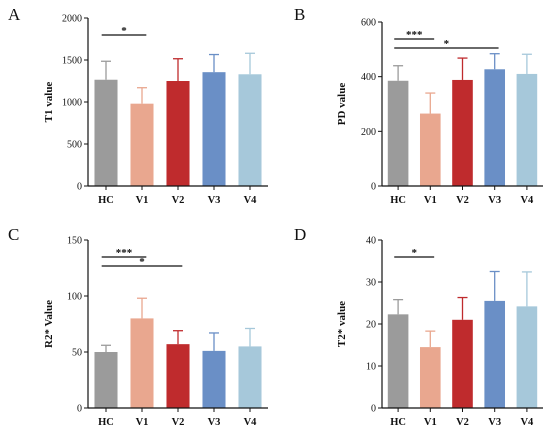  Describe the element at coordinates (371, 325) in the screenshot. I see `y-tick-label: 20` at that location.